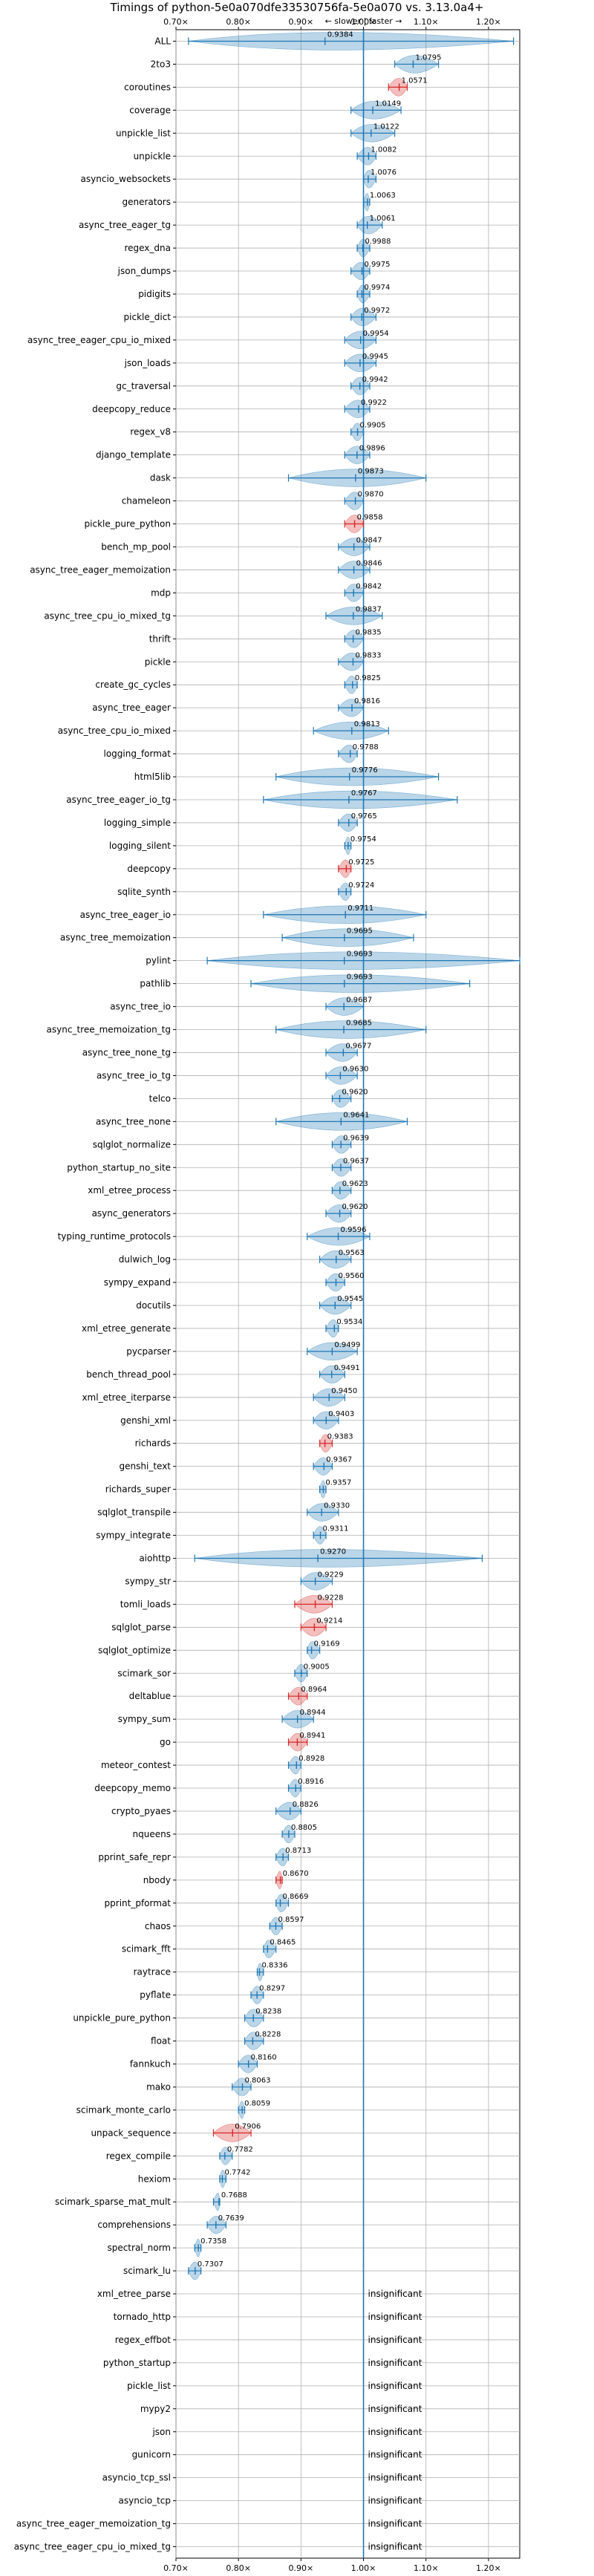 Image resolution: width=594 pixels, height=2576 pixels. What do you see at coordinates (156, 1995) in the screenshot?
I see `category-label: pyflate` at bounding box center [156, 1995].